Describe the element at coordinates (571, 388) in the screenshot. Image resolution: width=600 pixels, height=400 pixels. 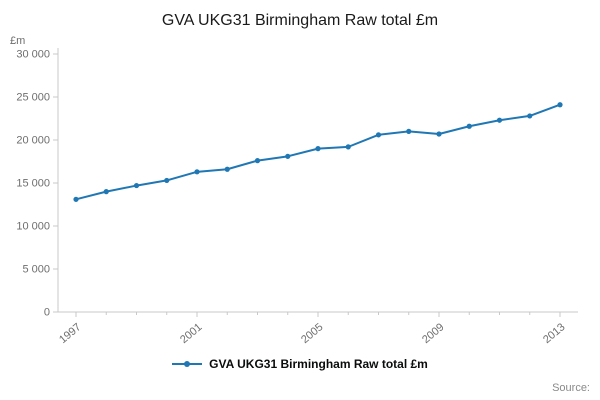
I see `source-label: Source:` at that location.